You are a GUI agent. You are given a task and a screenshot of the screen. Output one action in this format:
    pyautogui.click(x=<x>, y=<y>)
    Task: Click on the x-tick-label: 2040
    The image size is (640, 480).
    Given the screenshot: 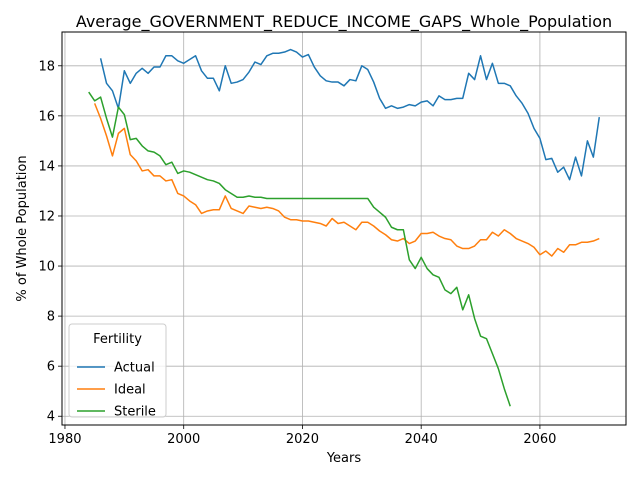 What is the action you would take?
    pyautogui.click(x=421, y=439)
    